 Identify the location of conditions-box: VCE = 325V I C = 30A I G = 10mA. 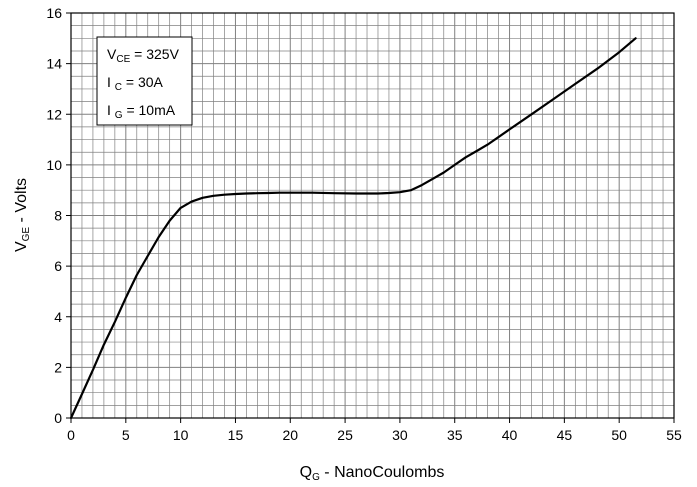
(144, 81).